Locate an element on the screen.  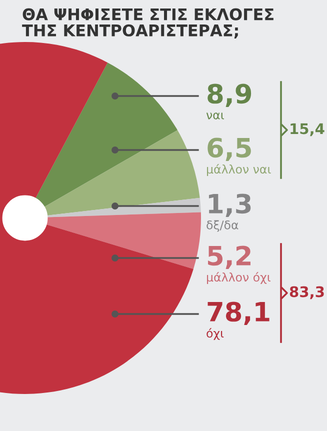
slice-label: μάλλον όχι is located at coordinates (238, 278).